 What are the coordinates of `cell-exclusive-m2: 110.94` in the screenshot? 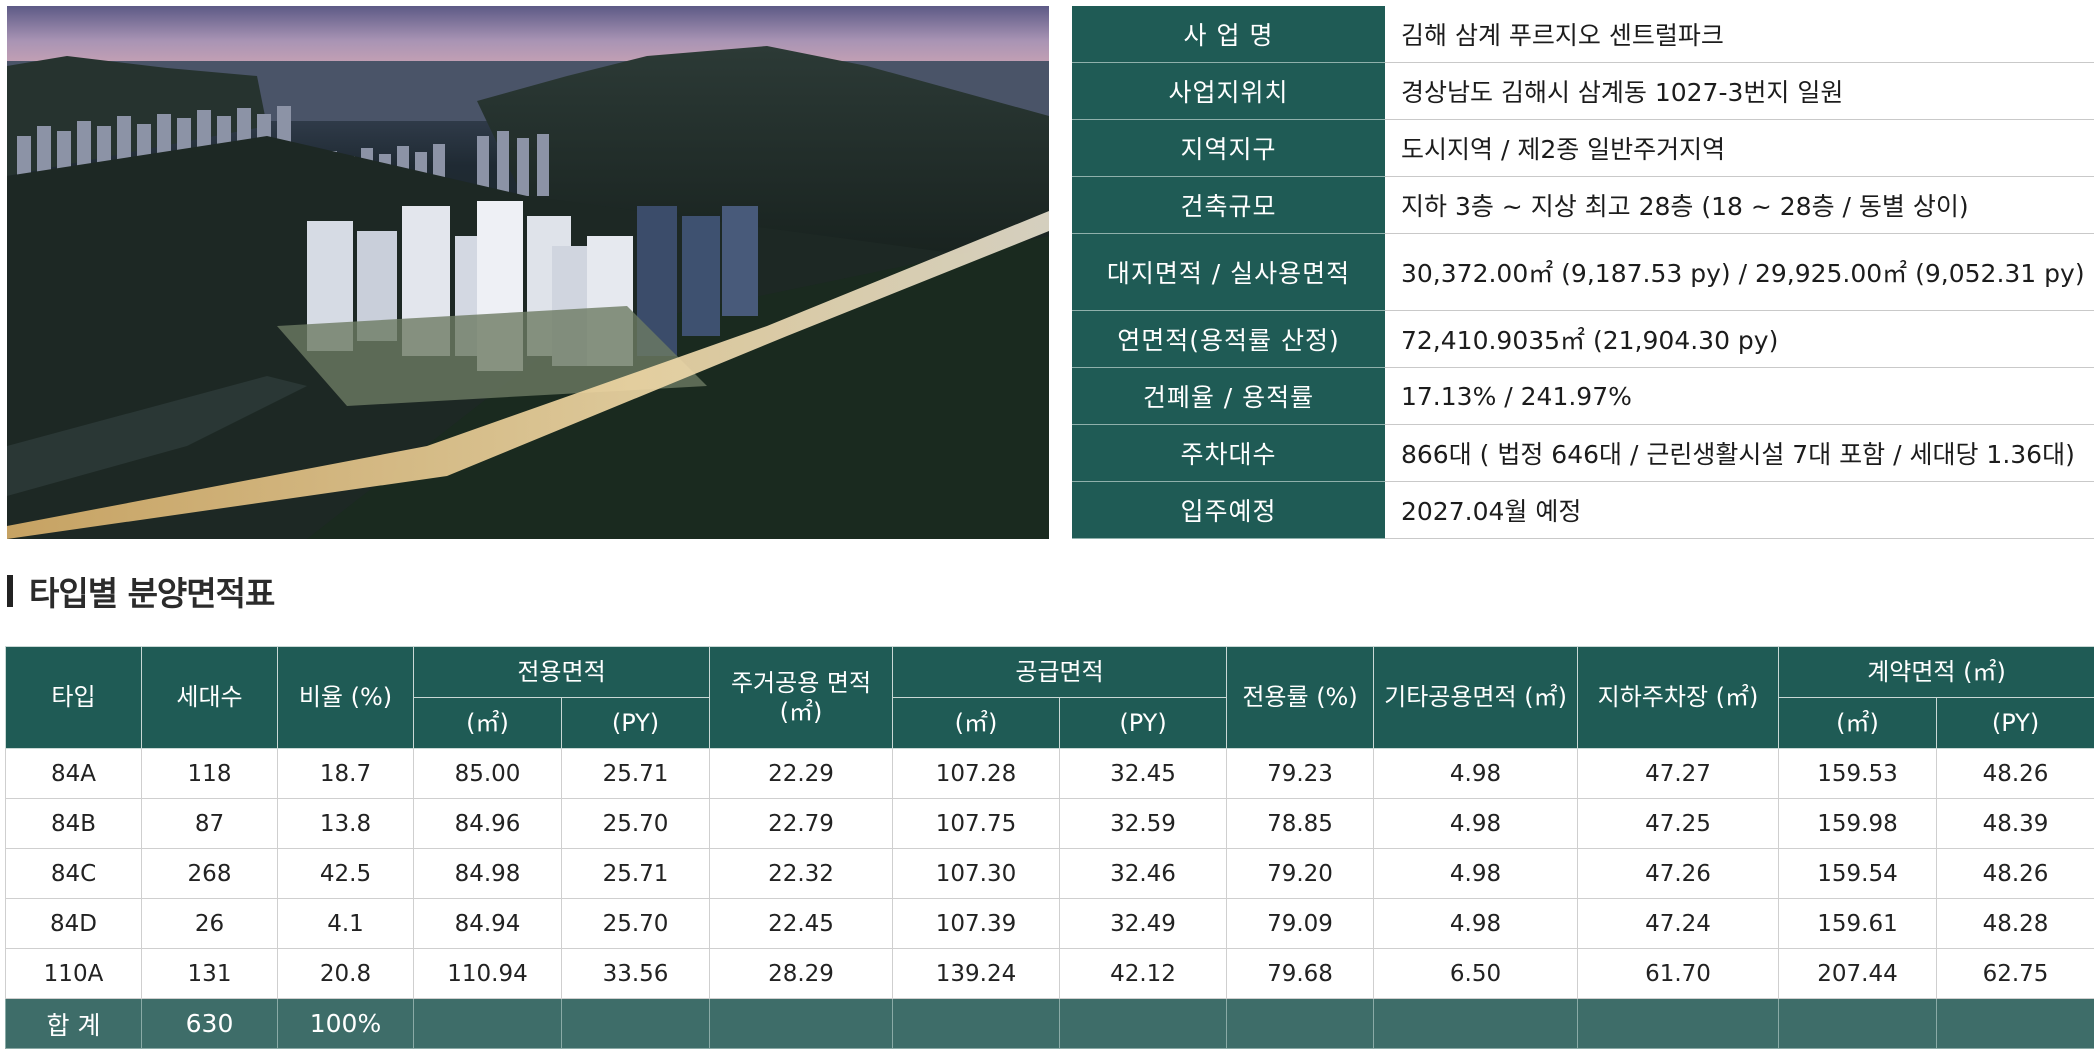 It's located at (488, 974).